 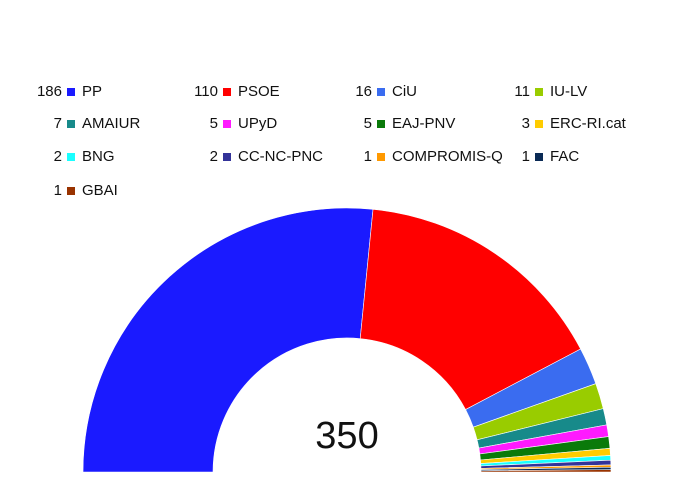 I want to click on legend-value: 3, so click(x=526, y=123).